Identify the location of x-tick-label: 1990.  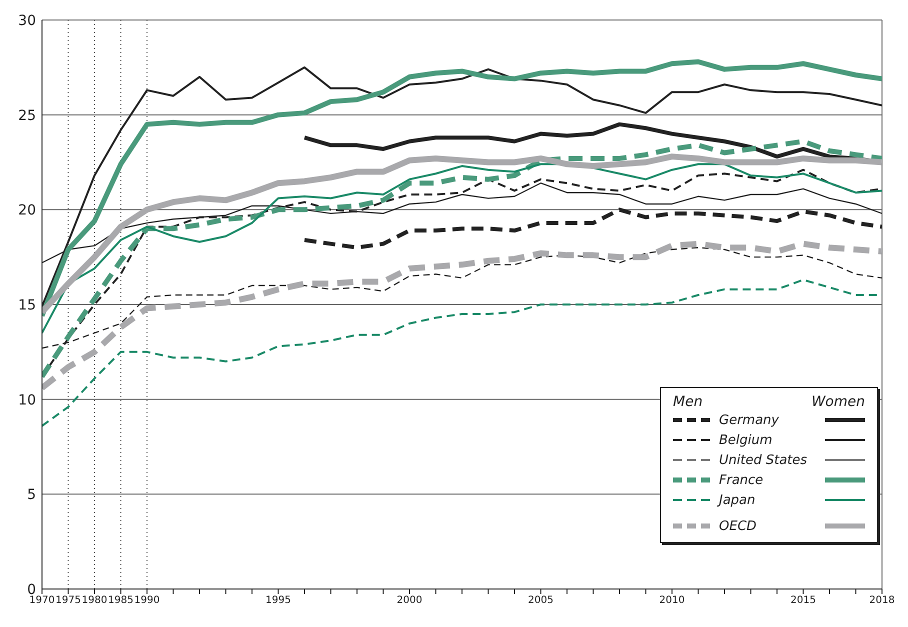
(147, 600).